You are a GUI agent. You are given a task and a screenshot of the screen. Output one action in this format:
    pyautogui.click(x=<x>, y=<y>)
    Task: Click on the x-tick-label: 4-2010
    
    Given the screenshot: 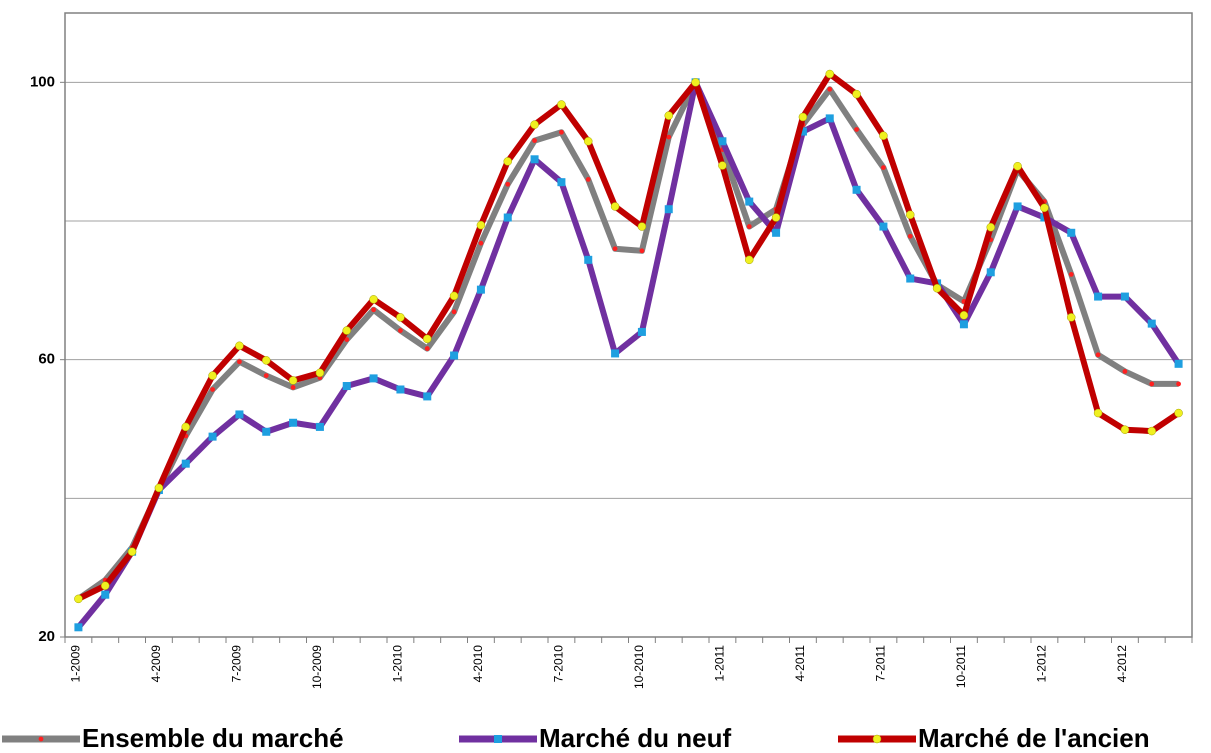 What is the action you would take?
    pyautogui.click(x=478, y=664)
    